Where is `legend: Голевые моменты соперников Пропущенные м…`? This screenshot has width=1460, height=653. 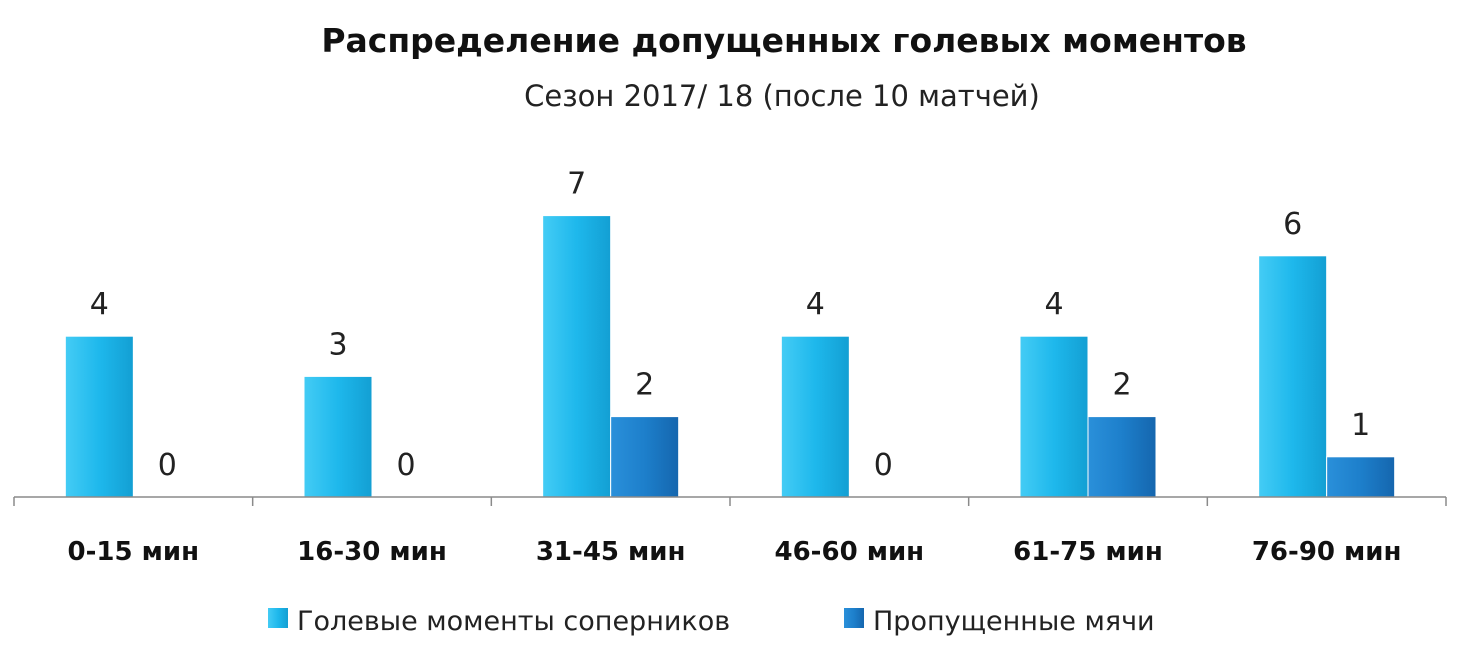 legend: Голевые моменты соперников Пропущенные м… is located at coordinates (711, 621).